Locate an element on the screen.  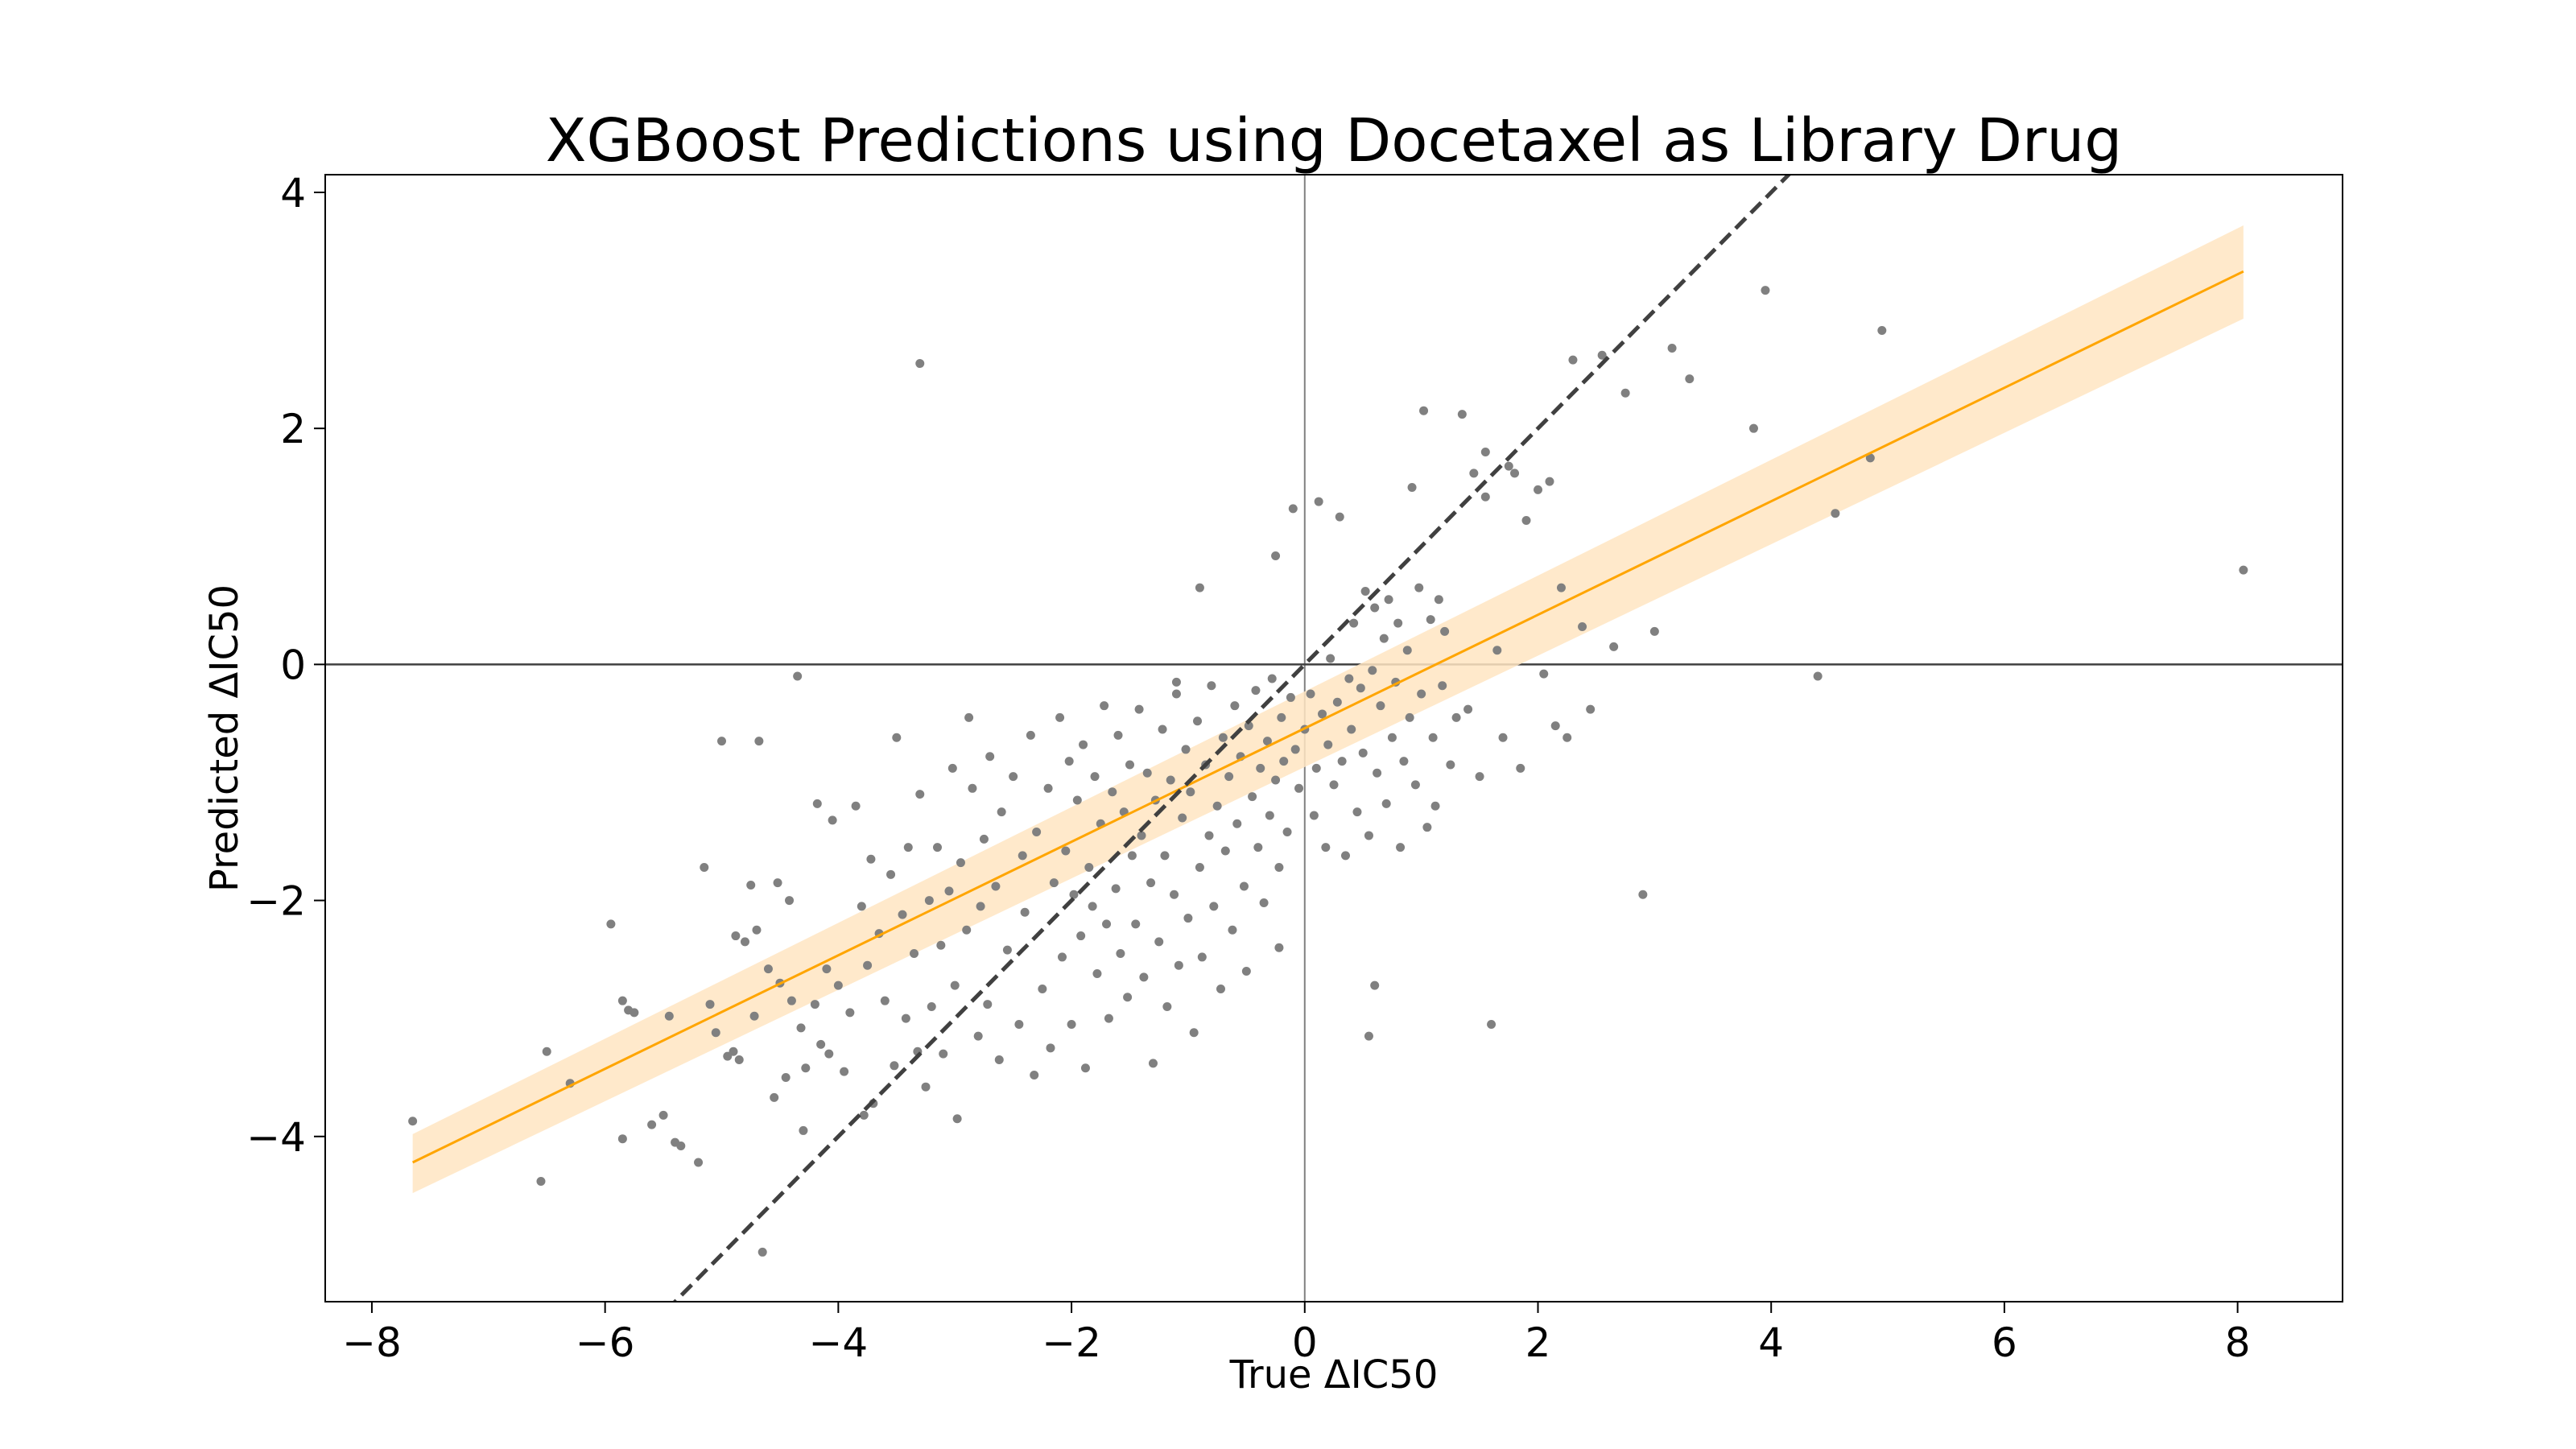
x-tick-label: 6 is located at coordinates (2004, 1342).